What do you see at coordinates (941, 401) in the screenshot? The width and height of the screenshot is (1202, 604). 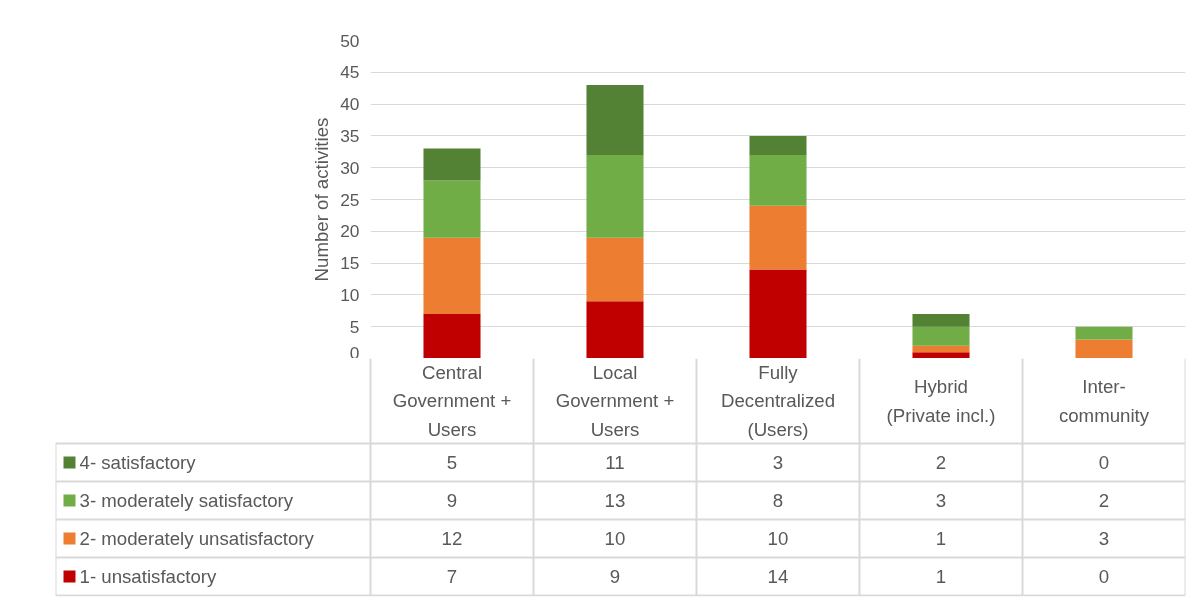 I see `x-tick-label: Hybrid (Private incl.)` at bounding box center [941, 401].